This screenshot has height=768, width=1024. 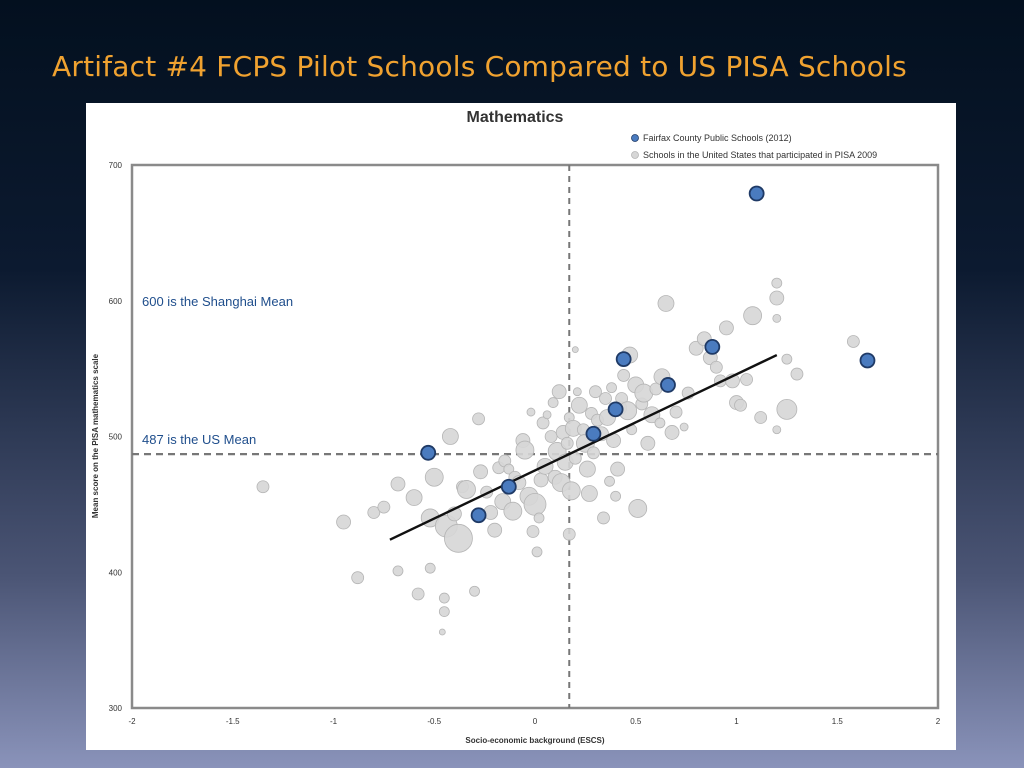 What do you see at coordinates (334, 721) in the screenshot?
I see `x-tick-label: -1` at bounding box center [334, 721].